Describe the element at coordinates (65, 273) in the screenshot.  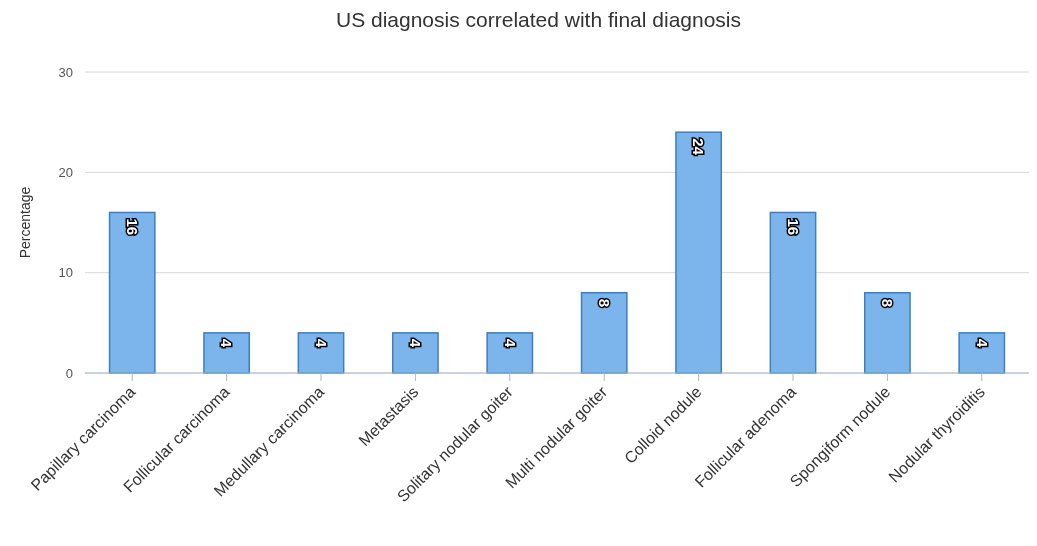
I see `y-tick-label: 10` at that location.